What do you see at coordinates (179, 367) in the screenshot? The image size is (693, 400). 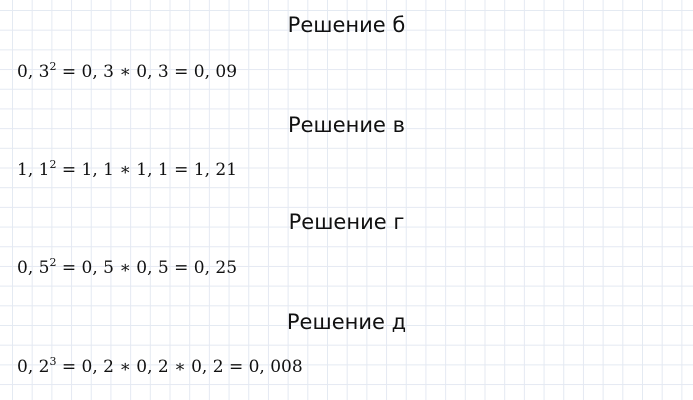 I see `eq-rest: = 0, 2 ∗ 0, 2 ∗ 0, 2 = 0, 008` at bounding box center [179, 367].